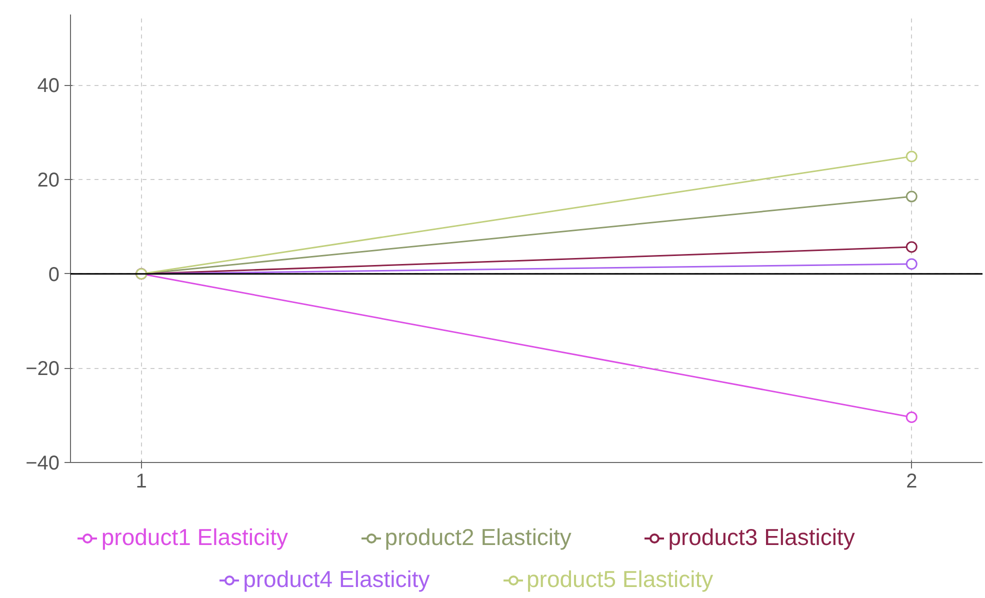 The width and height of the screenshot is (985, 598). What do you see at coordinates (336, 579) in the screenshot?
I see `legend-label: product4 Elasticity` at bounding box center [336, 579].